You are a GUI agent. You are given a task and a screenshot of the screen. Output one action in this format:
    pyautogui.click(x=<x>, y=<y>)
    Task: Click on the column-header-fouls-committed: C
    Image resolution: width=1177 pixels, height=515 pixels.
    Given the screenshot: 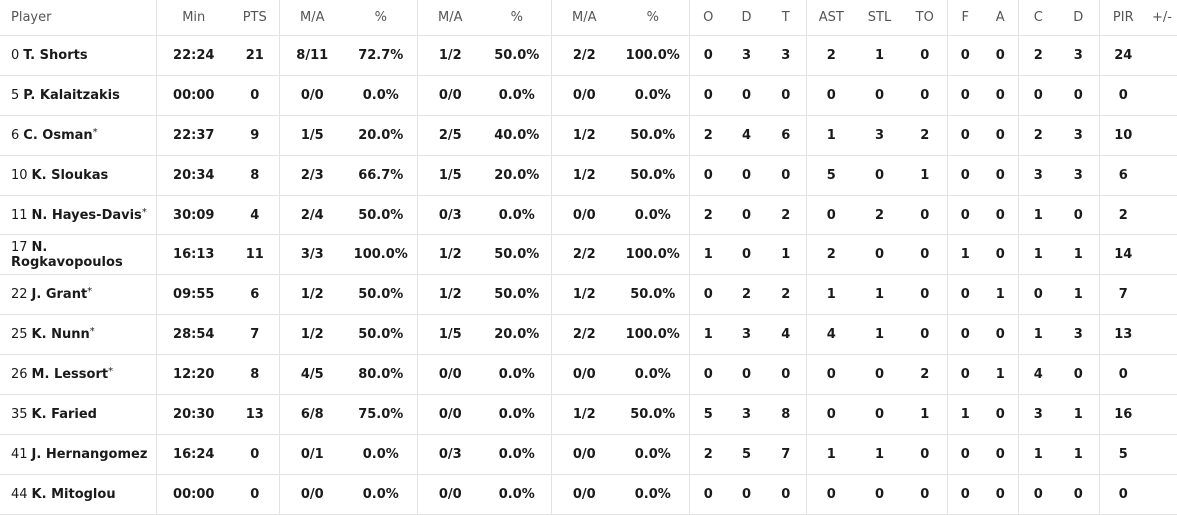 What is the action you would take?
    pyautogui.click(x=1037, y=18)
    